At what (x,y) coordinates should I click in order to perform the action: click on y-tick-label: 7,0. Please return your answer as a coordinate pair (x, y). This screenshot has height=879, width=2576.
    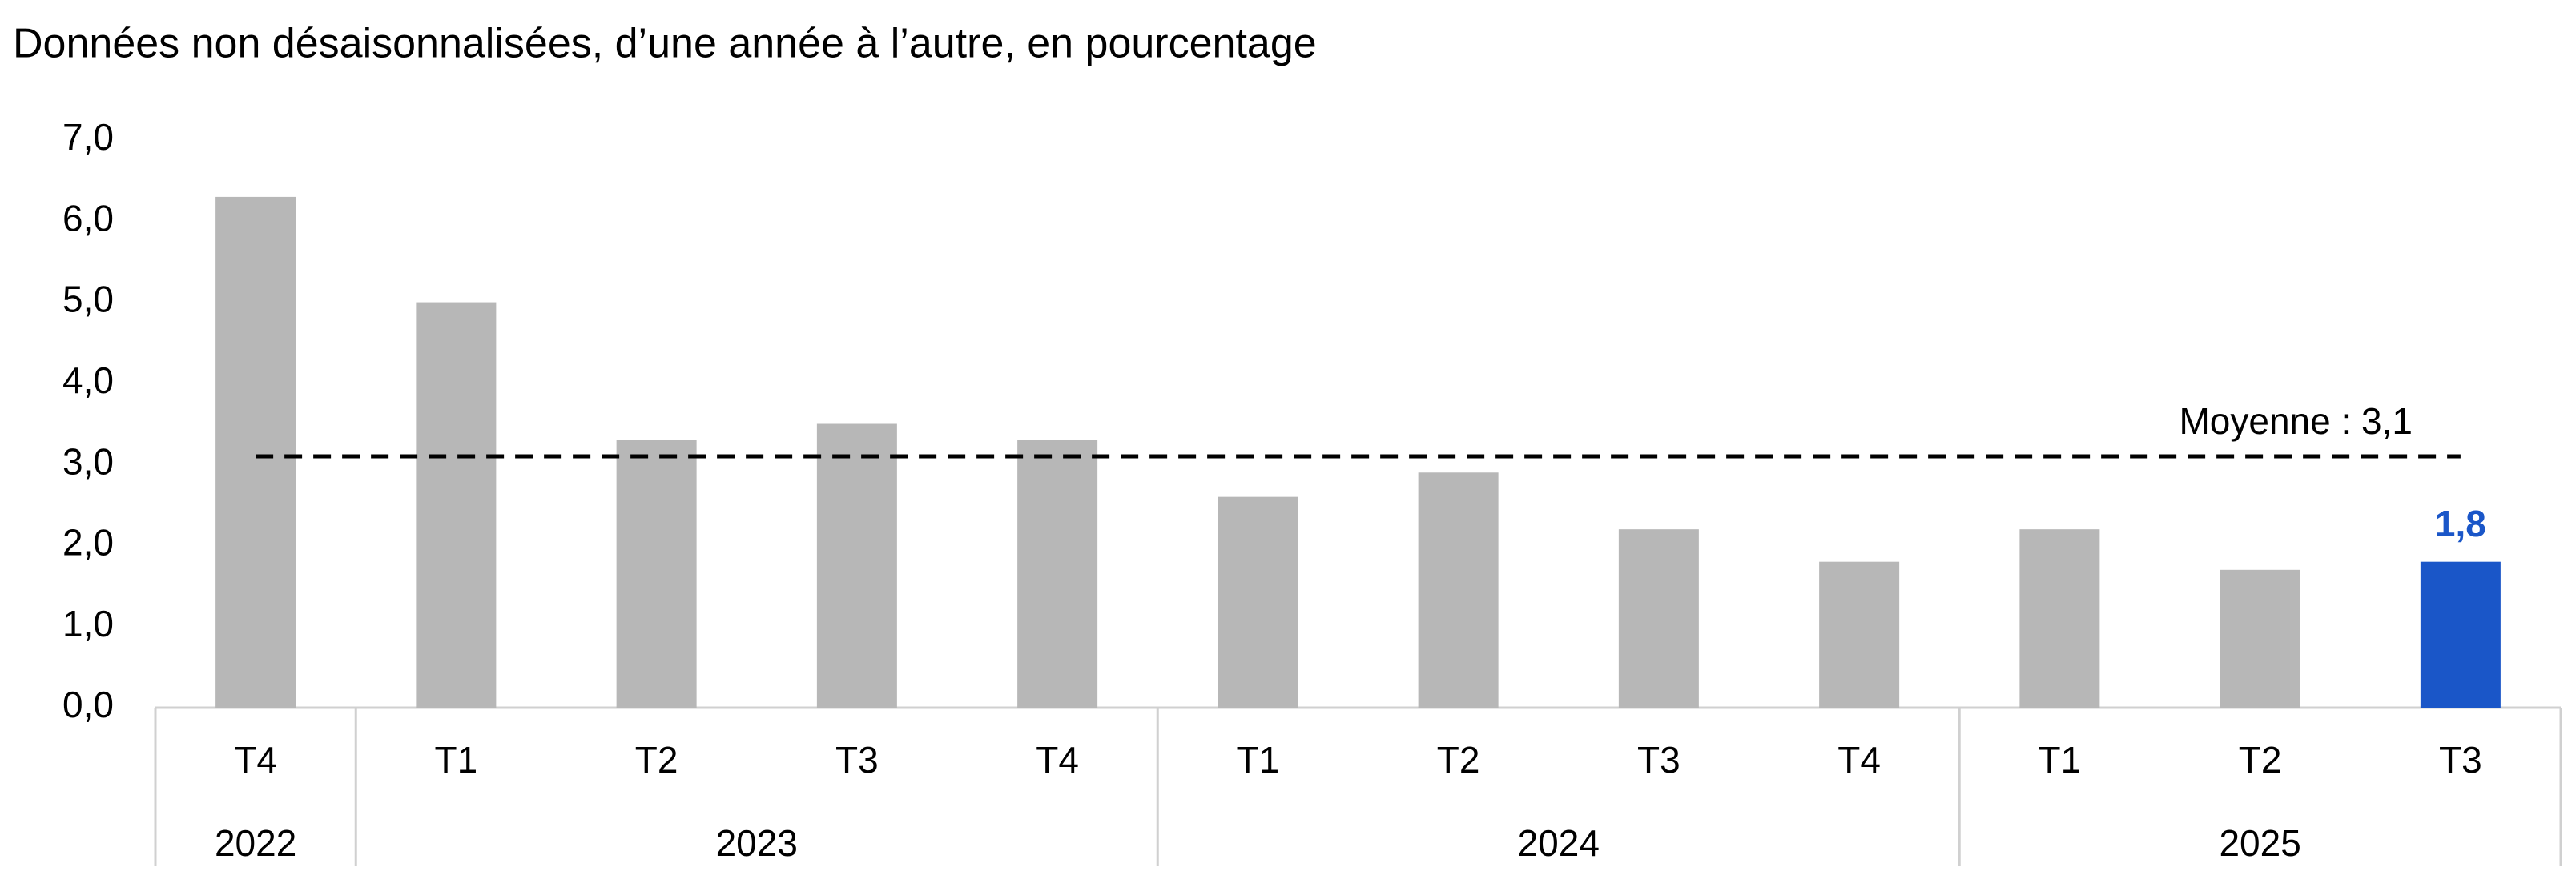
    Looking at the image, I should click on (88, 137).